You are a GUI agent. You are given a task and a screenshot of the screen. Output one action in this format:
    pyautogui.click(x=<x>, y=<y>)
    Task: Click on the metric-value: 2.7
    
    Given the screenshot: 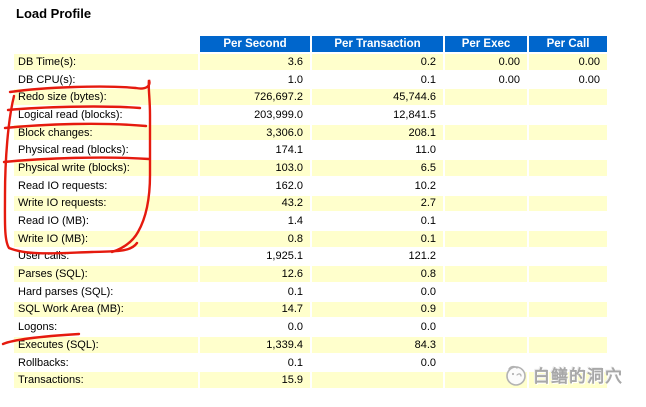 What is the action you would take?
    pyautogui.click(x=377, y=203)
    